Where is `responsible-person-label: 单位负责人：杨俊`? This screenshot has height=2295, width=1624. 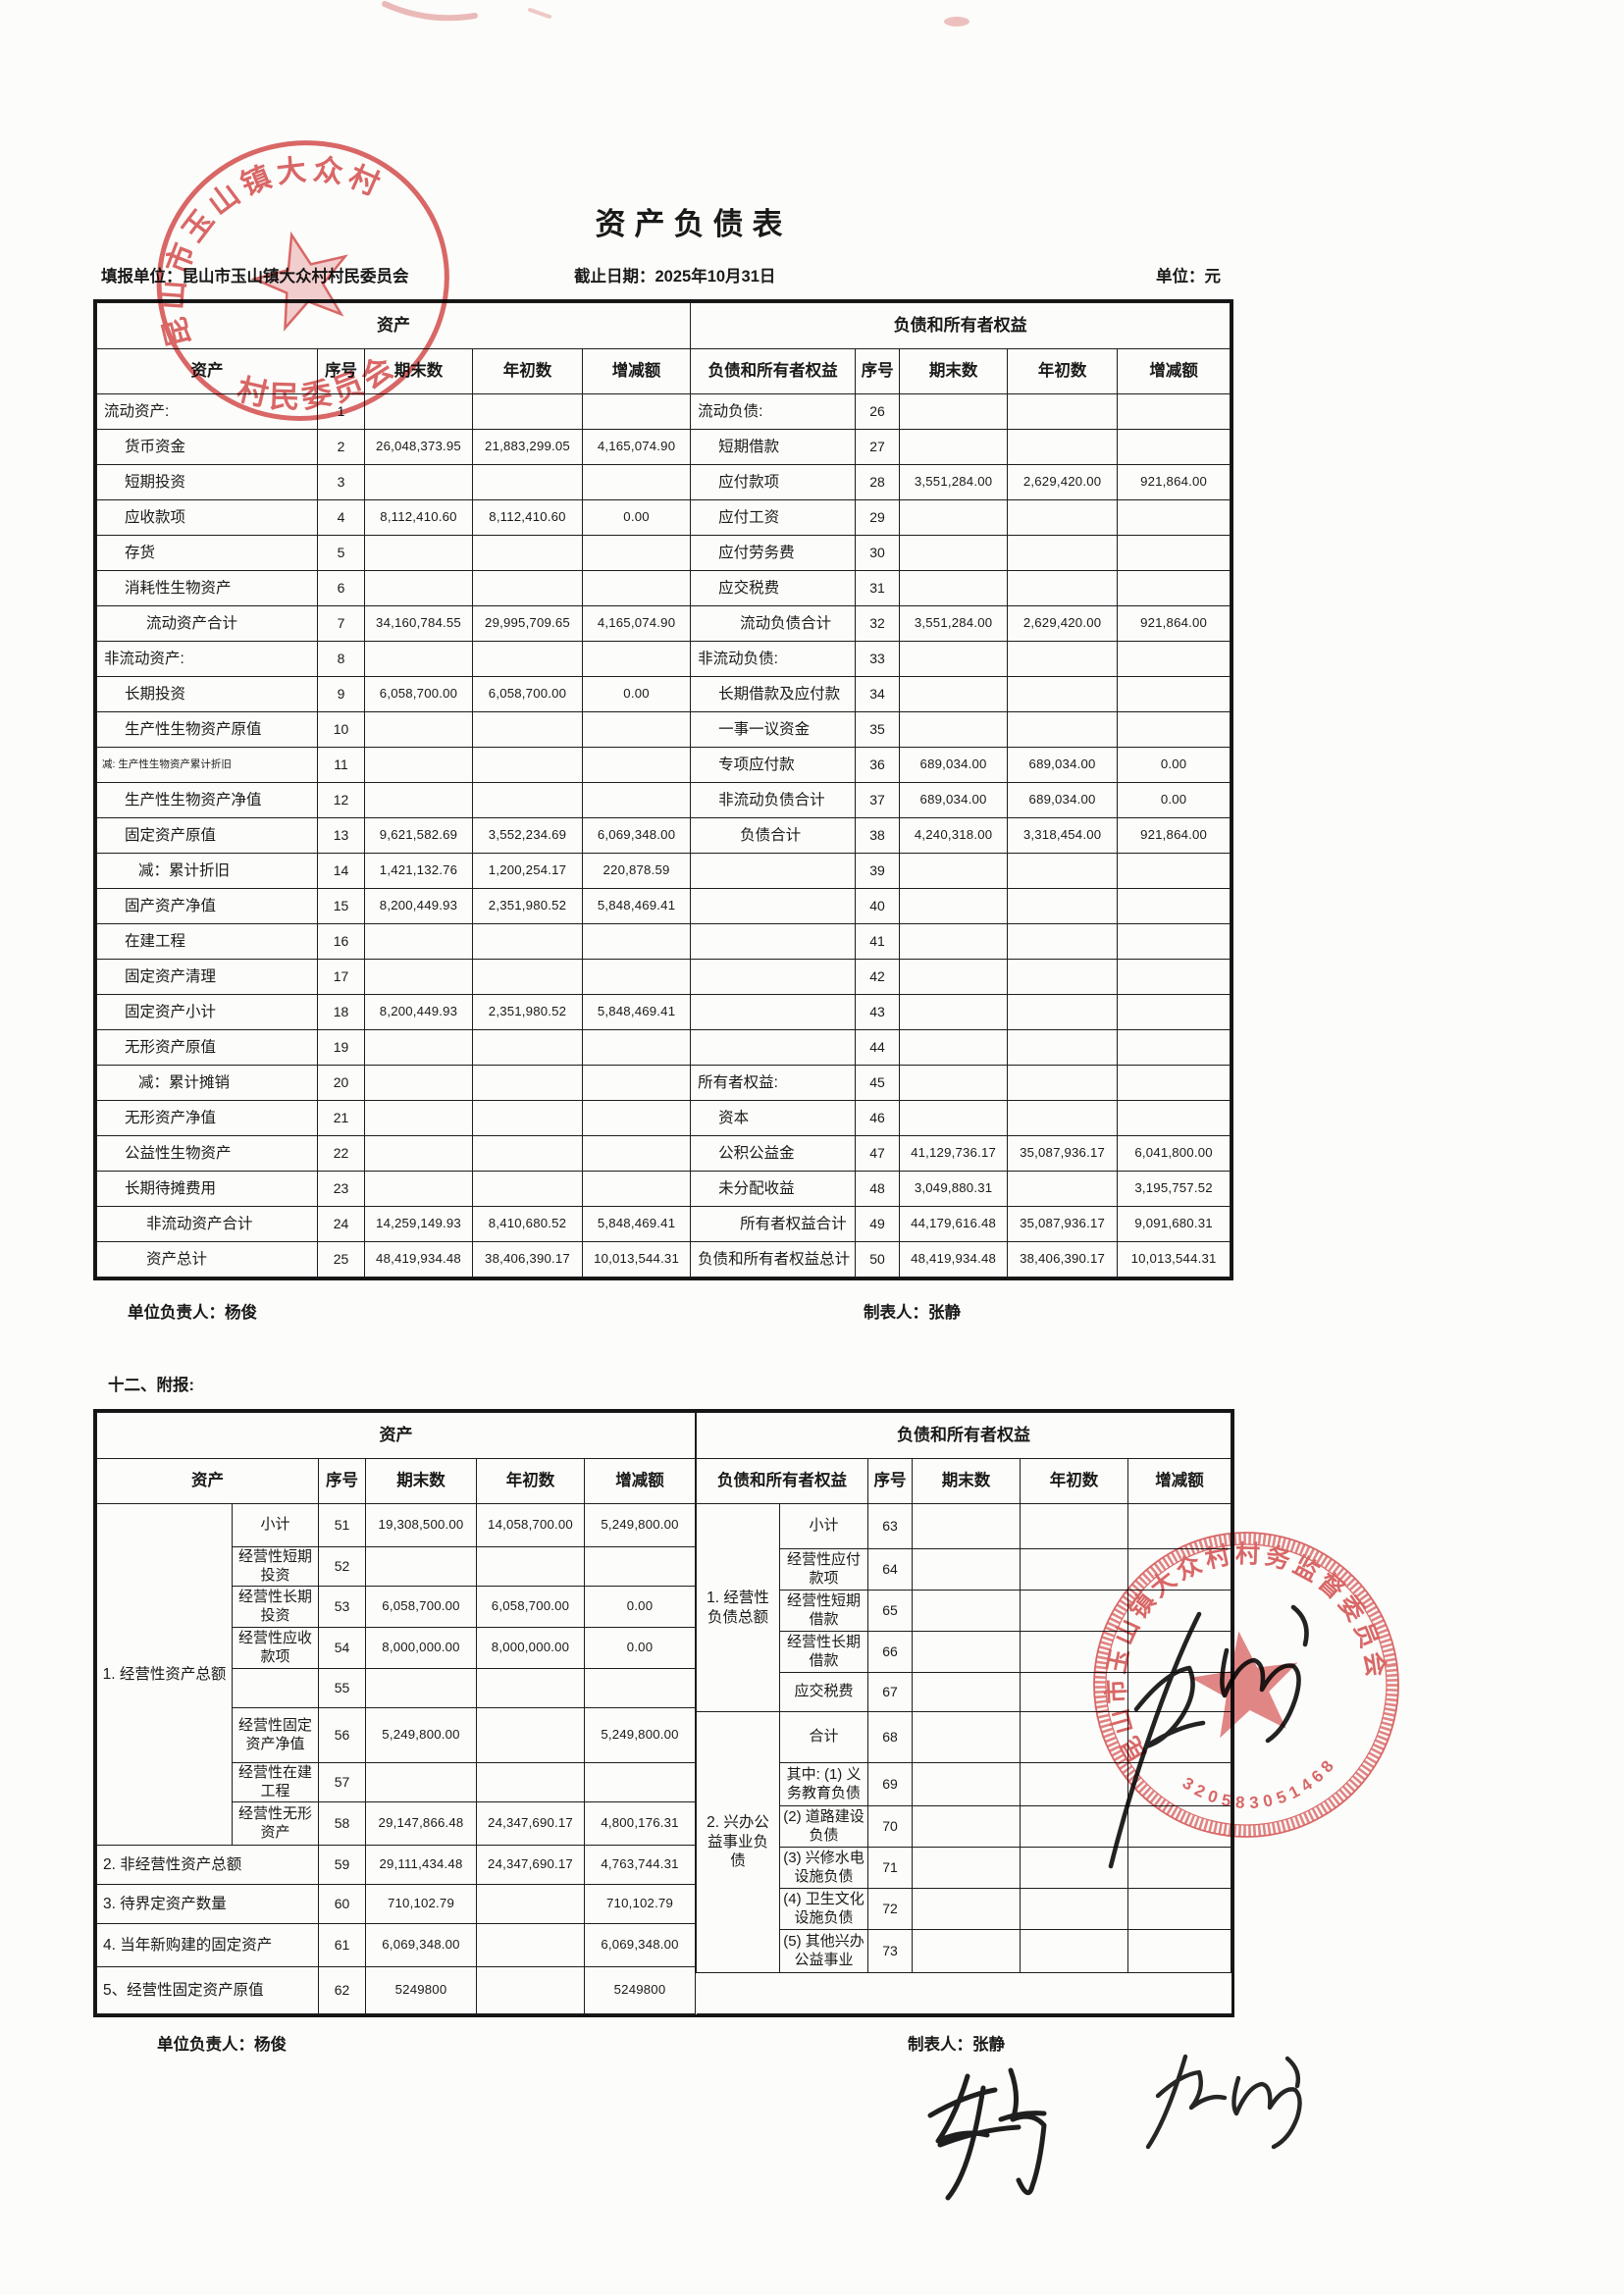
responsible-person-label: 单位负责人：杨俊 is located at coordinates (222, 2045).